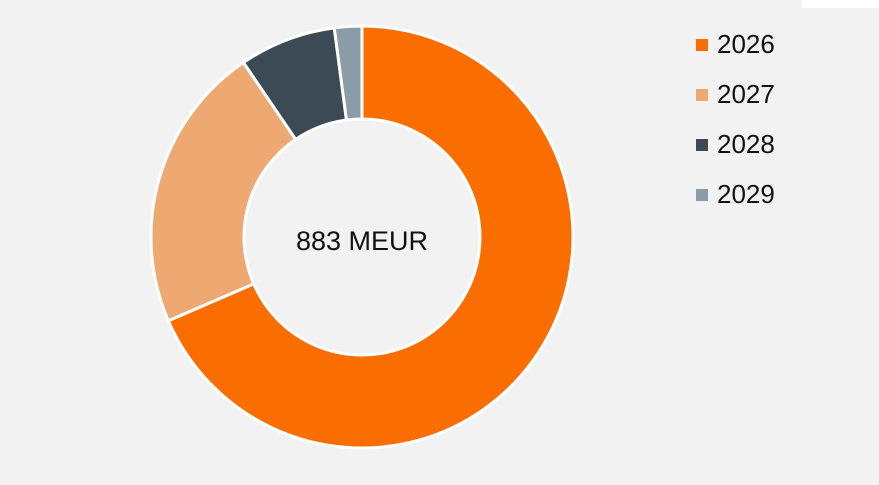 This screenshot has height=485, width=879. Describe the element at coordinates (746, 94) in the screenshot. I see `legend-label: 2027` at that location.